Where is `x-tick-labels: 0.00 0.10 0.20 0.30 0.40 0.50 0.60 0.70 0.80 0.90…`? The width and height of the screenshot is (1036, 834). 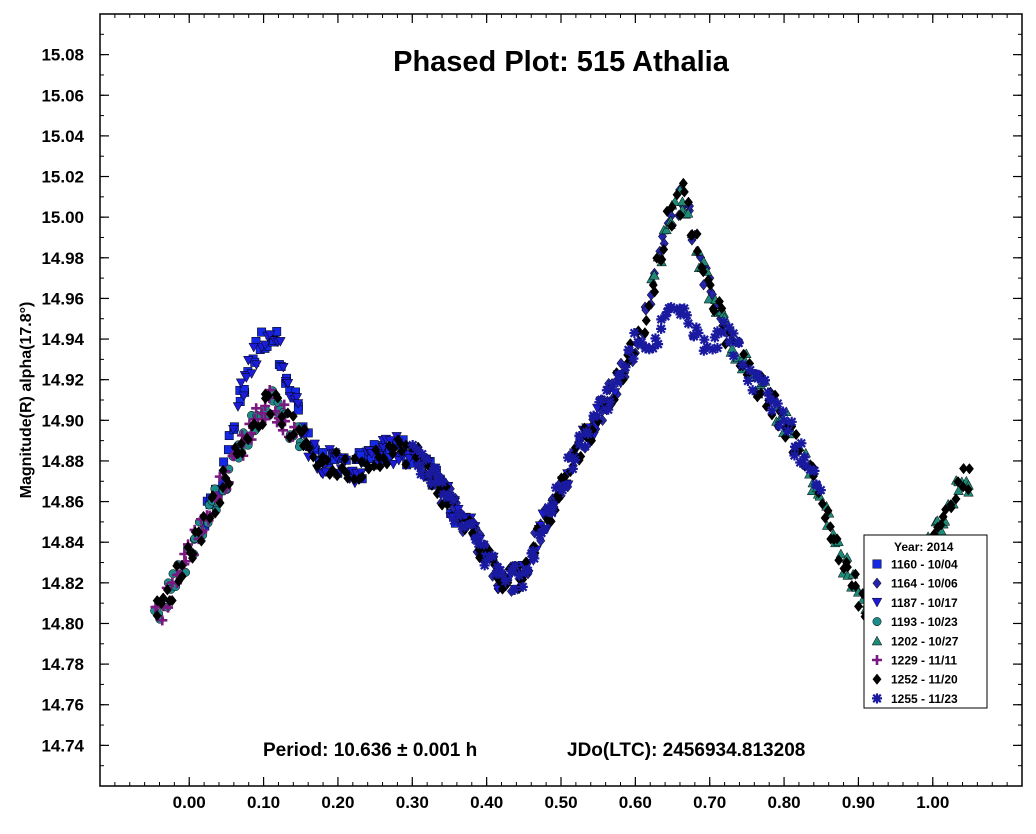
x-tick-labels: 0.00 0.10 0.20 0.30 0.40 0.50 0.60 0.70 0.80 0.90… is located at coordinates (561, 802).